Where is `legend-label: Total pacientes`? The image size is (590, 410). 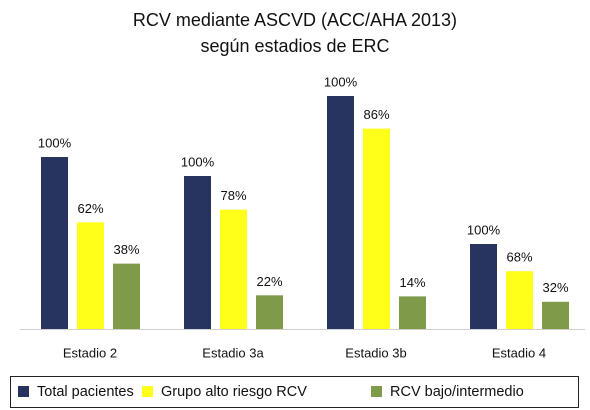
legend-label: Total pacientes is located at coordinates (85, 392).